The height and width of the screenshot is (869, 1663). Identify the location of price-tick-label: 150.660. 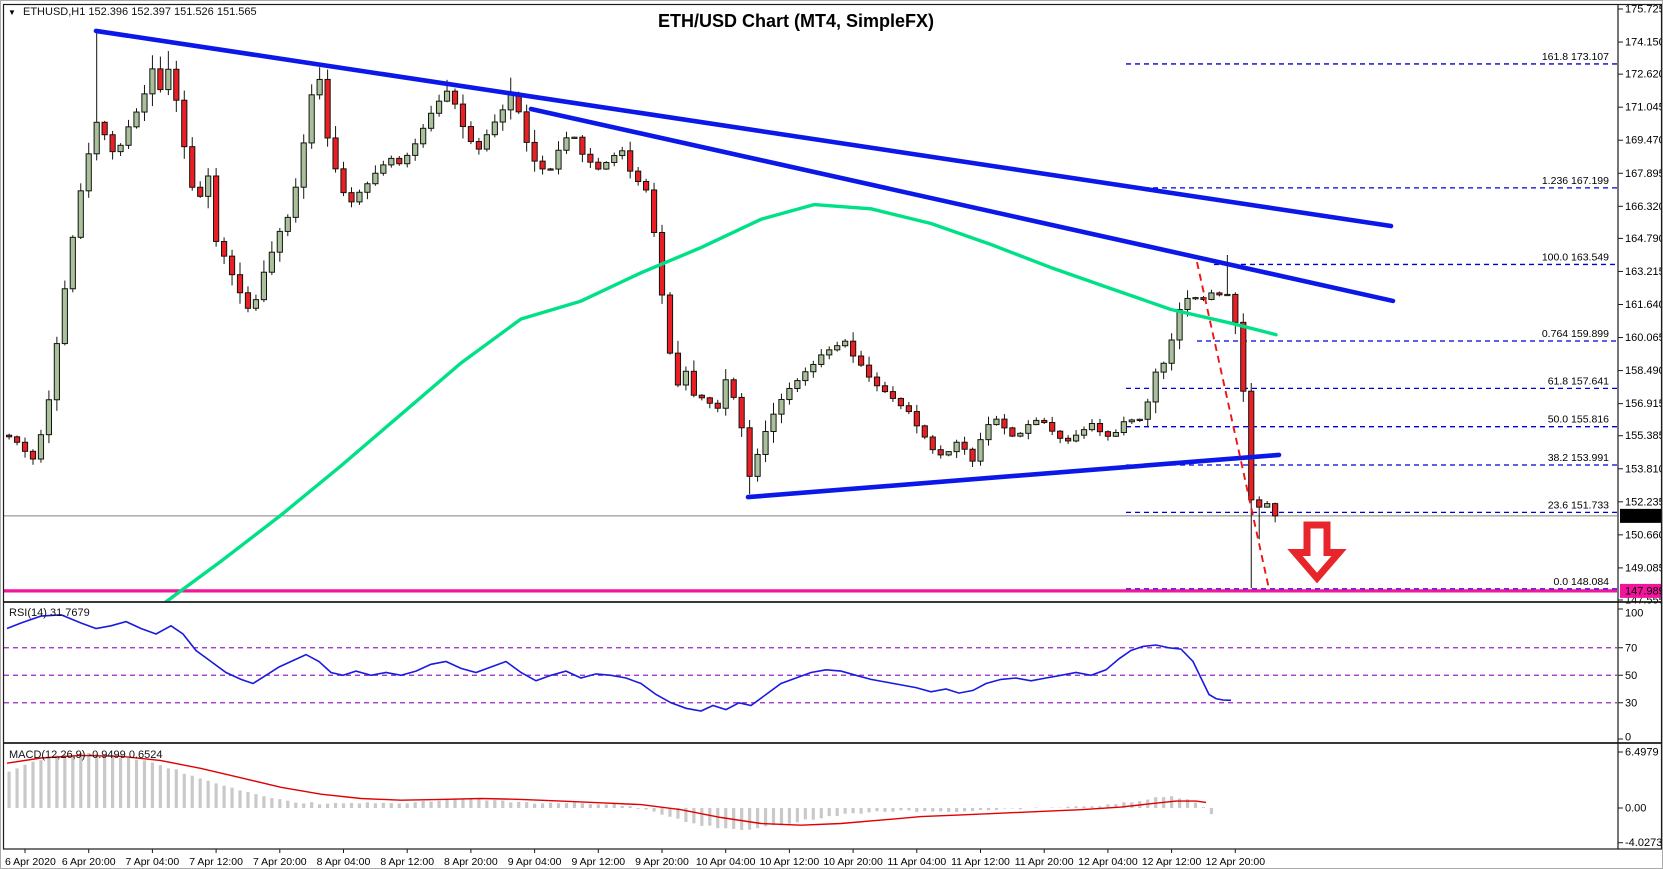
(1644, 535).